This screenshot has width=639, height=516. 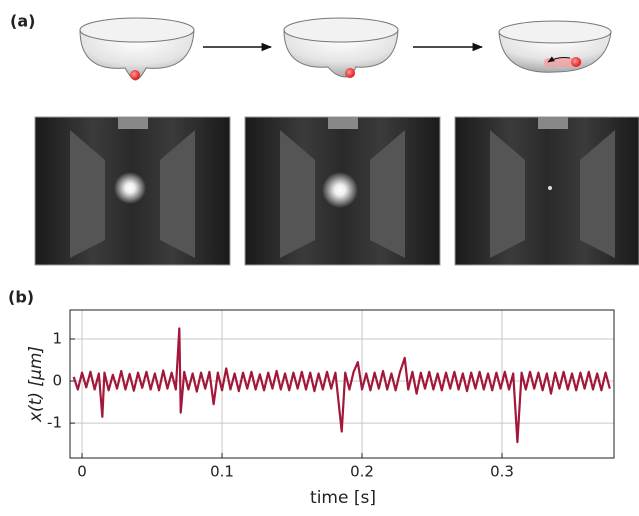 What do you see at coordinates (222, 472) in the screenshot?
I see `x-tick-label: 0.1` at bounding box center [222, 472].